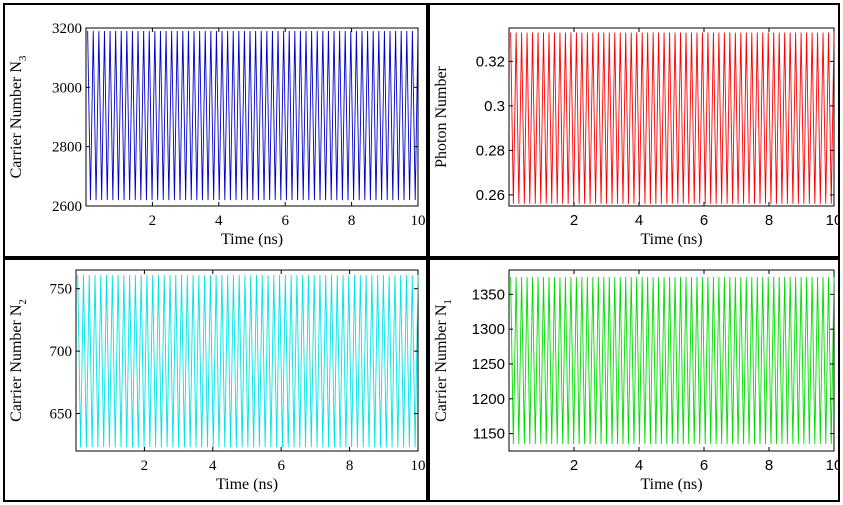 This screenshot has width=843, height=505. What do you see at coordinates (61, 415) in the screenshot?
I see `y-tick-label: 650` at bounding box center [61, 415].